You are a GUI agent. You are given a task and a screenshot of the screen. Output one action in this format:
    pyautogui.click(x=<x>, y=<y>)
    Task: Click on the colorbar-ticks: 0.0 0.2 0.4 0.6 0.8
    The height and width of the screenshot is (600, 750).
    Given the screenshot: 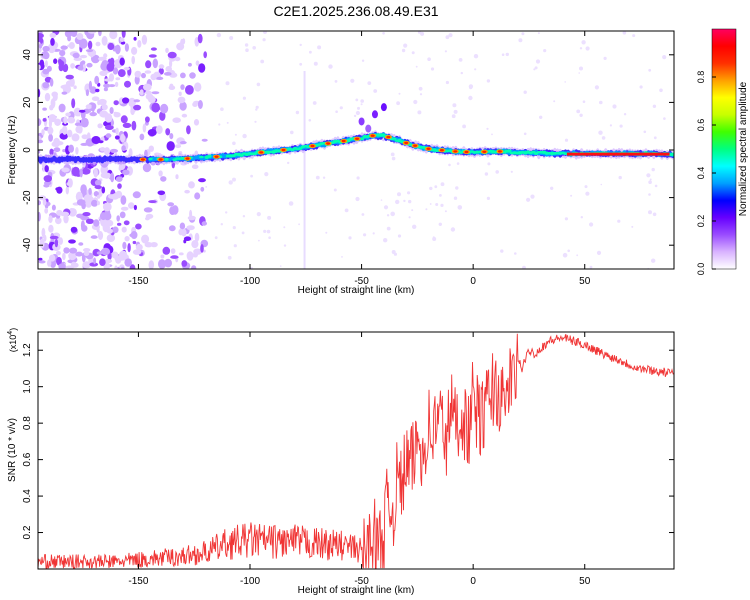 What is the action you would take?
    pyautogui.click(x=706, y=173)
    